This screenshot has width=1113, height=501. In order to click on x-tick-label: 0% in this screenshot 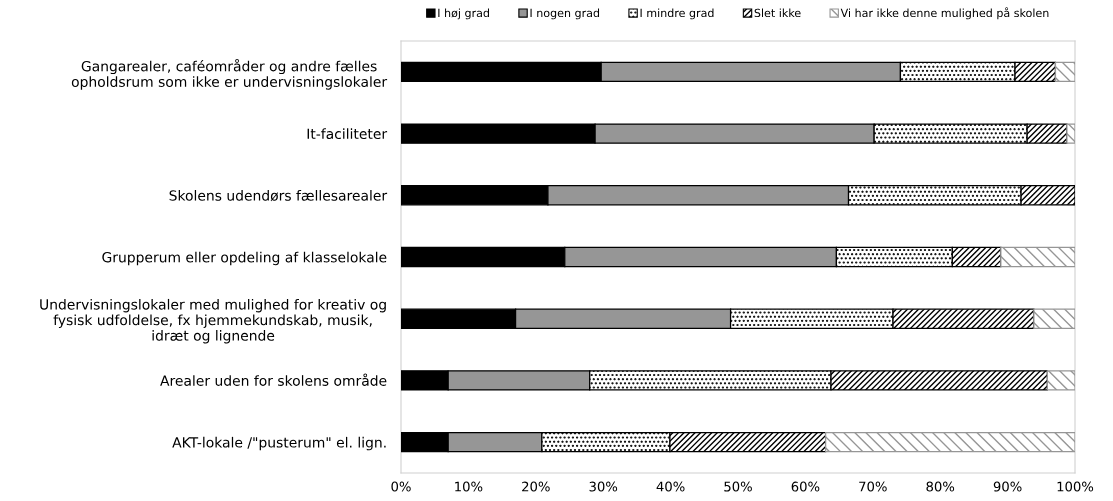, I will do `click(401, 486)`.